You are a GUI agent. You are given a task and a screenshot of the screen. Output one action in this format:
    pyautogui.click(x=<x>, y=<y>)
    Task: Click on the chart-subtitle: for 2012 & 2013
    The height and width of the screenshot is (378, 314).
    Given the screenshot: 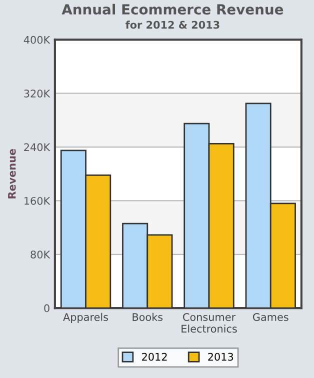 What is the action you would take?
    pyautogui.click(x=173, y=24)
    